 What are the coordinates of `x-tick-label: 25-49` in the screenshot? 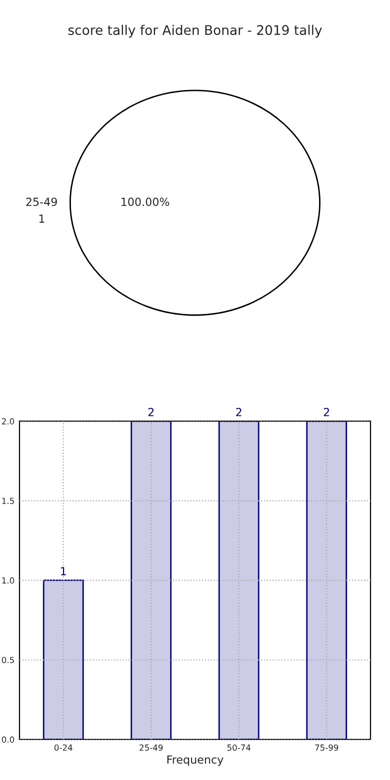 It's located at (151, 747).